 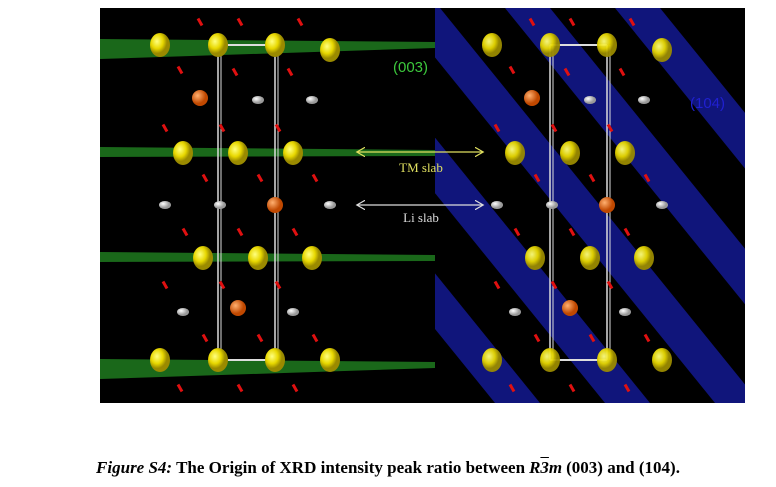 I want to click on caption-label: Figure S4:, so click(x=134, y=467).